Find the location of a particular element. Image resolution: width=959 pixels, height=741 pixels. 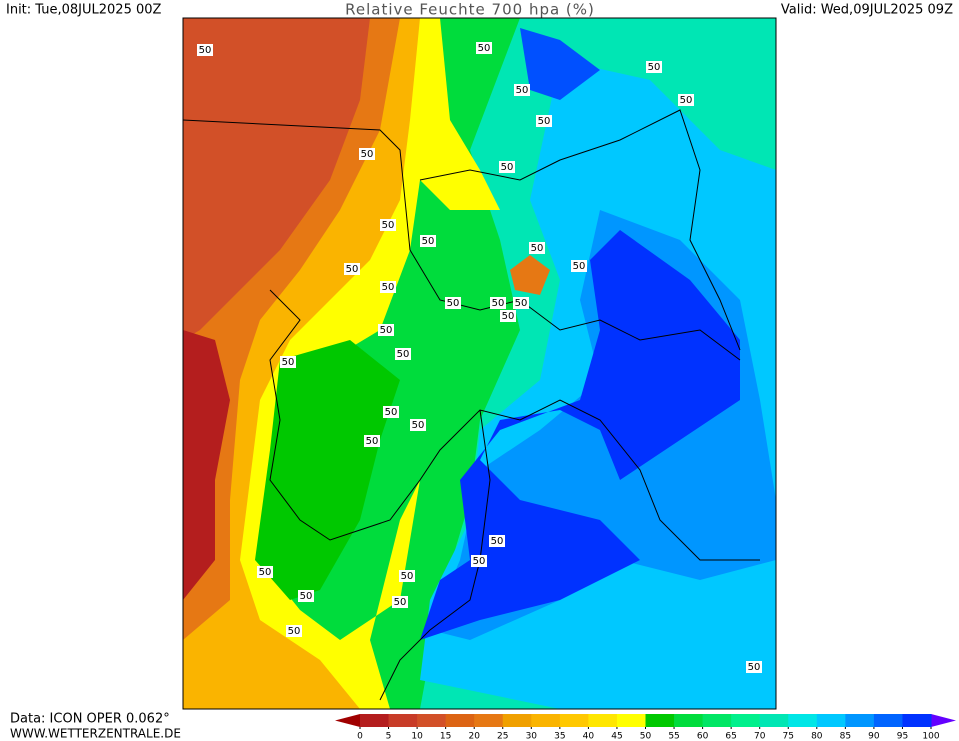

colorbar-tick-label: 0 is located at coordinates (360, 736).